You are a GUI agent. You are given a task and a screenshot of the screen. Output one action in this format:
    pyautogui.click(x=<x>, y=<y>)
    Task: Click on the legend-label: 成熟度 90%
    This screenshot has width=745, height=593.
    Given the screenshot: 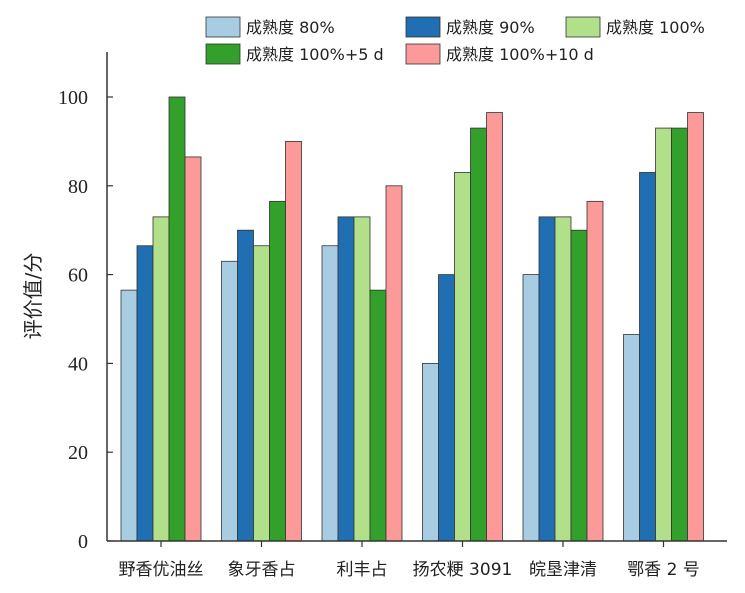 What is the action you would take?
    pyautogui.click(x=490, y=27)
    